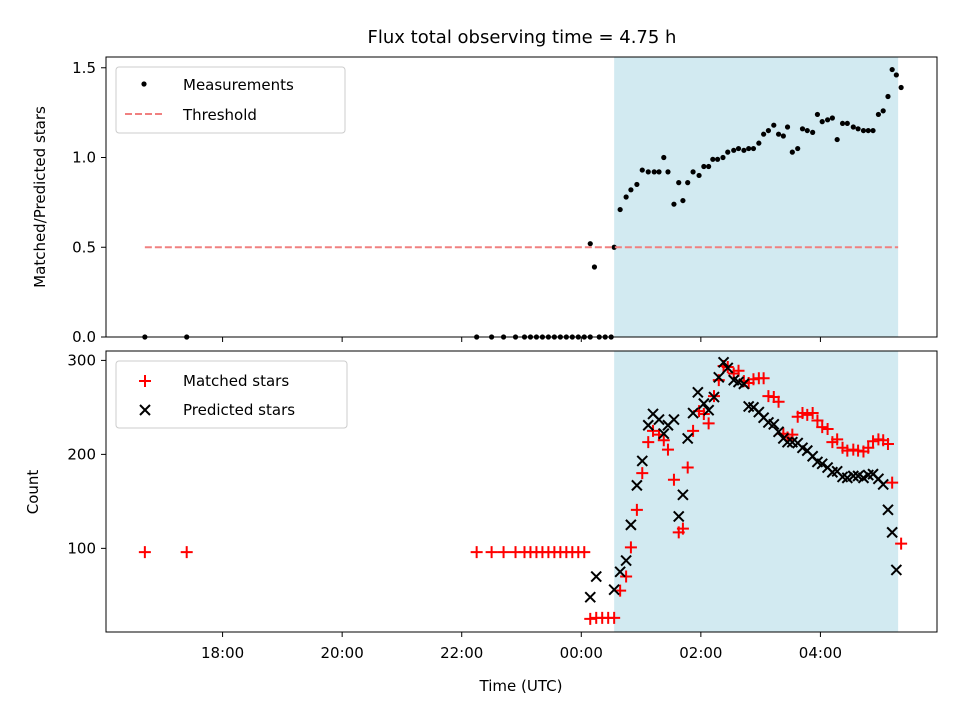 This screenshot has height=720, width=960. I want to click on y-tick-label: 300, so click(81, 360).